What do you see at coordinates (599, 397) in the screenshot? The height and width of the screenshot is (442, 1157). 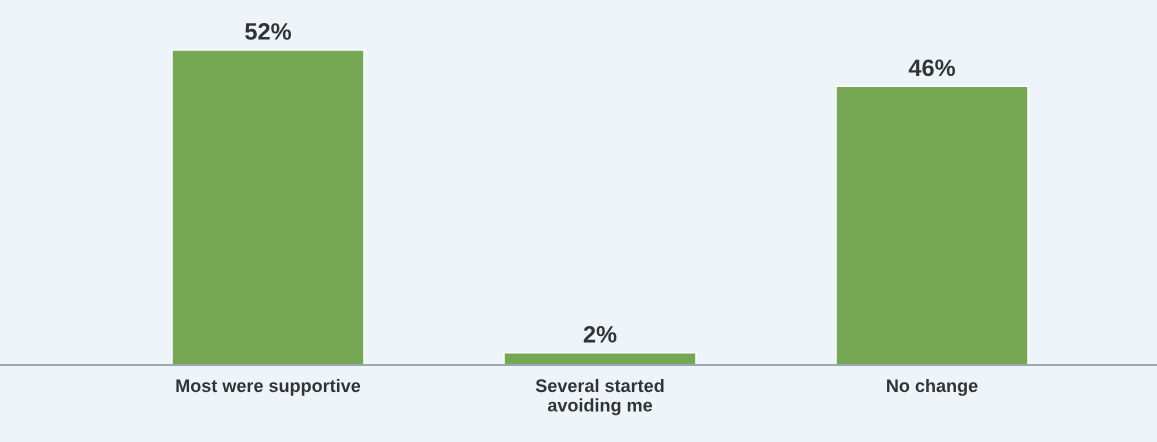 I see `x-tick-label: Several started avoiding me` at bounding box center [599, 397].